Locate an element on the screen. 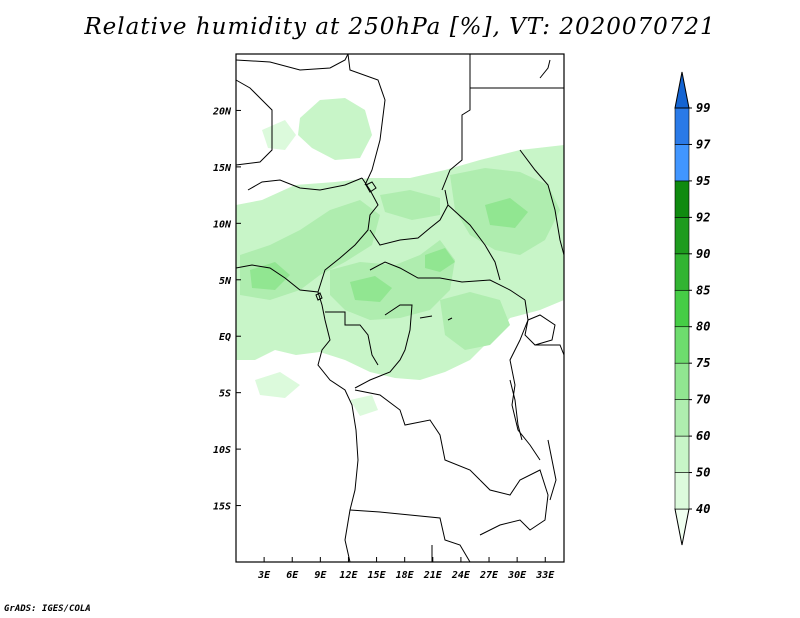 The height and width of the screenshot is (618, 800). lat-tick-label: EQ is located at coordinates (225, 337).